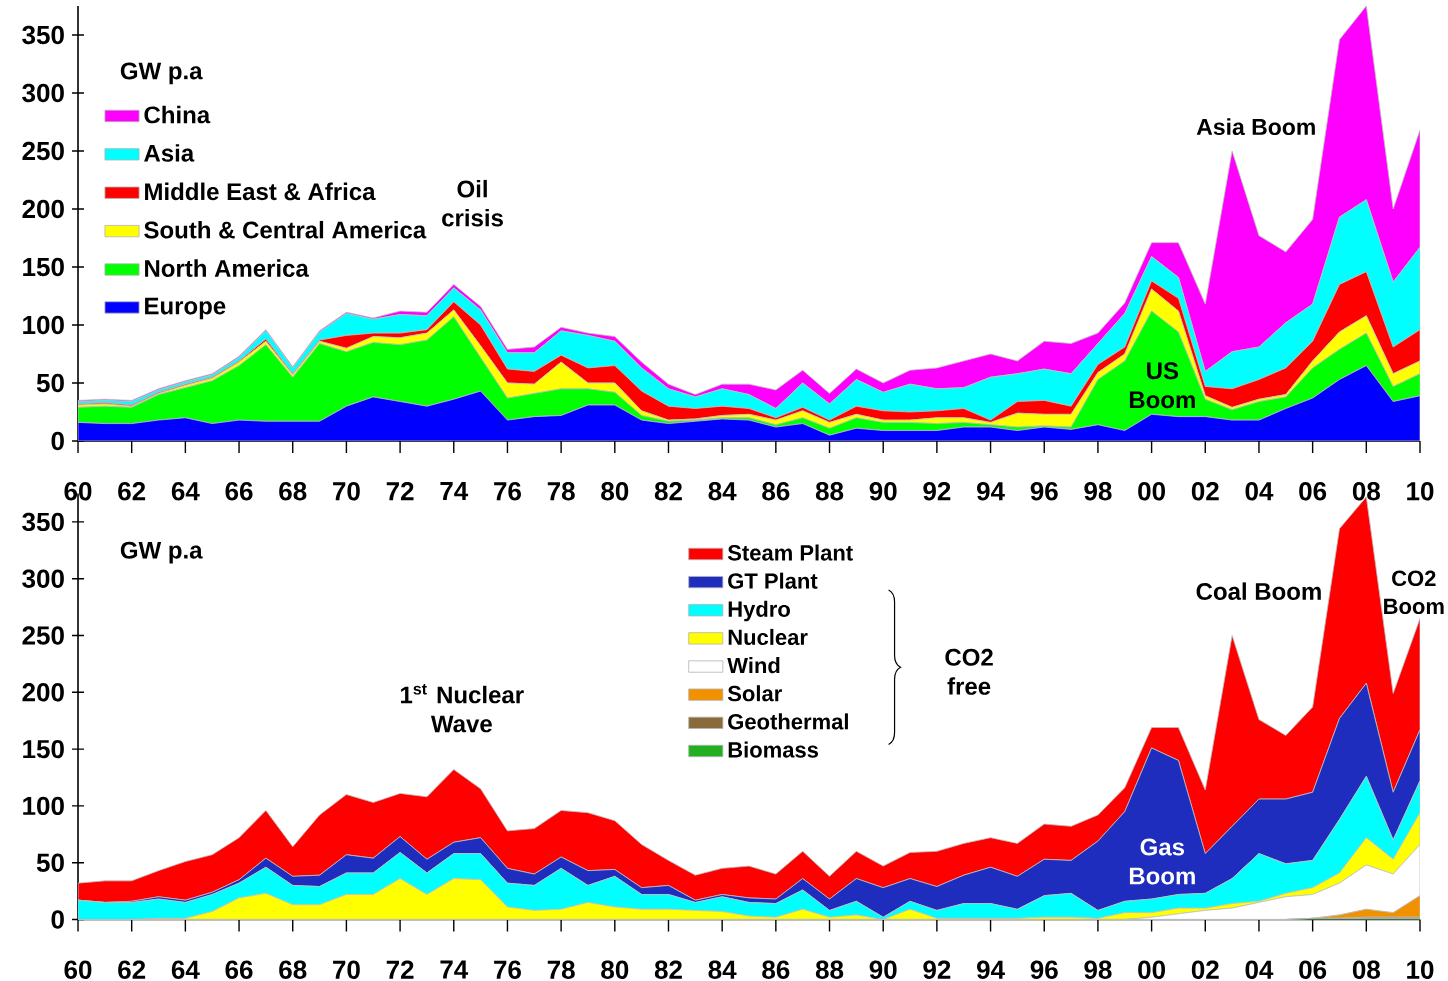  I want to click on legend-label: Nuclear, so click(768, 637).